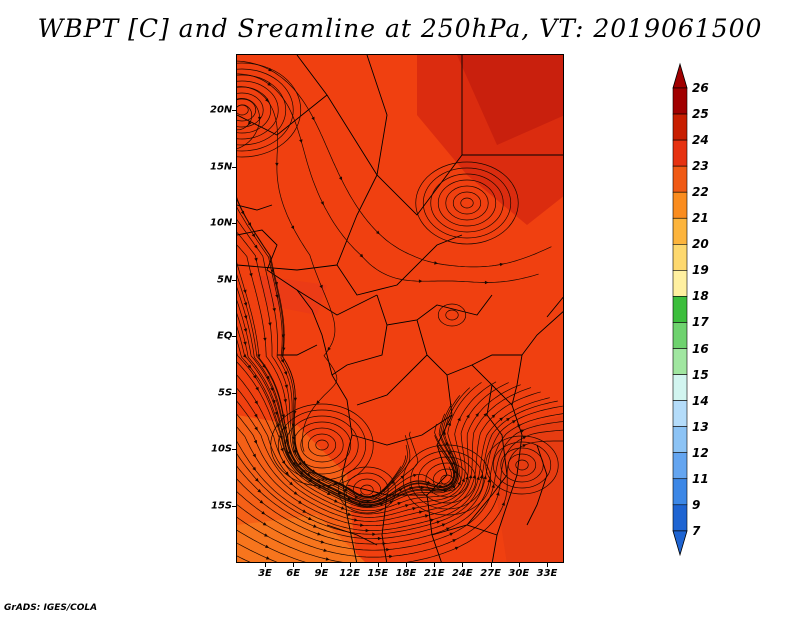 This screenshot has width=800, height=618. What do you see at coordinates (700, 244) in the screenshot?
I see `colorbar-label: 20` at bounding box center [700, 244].